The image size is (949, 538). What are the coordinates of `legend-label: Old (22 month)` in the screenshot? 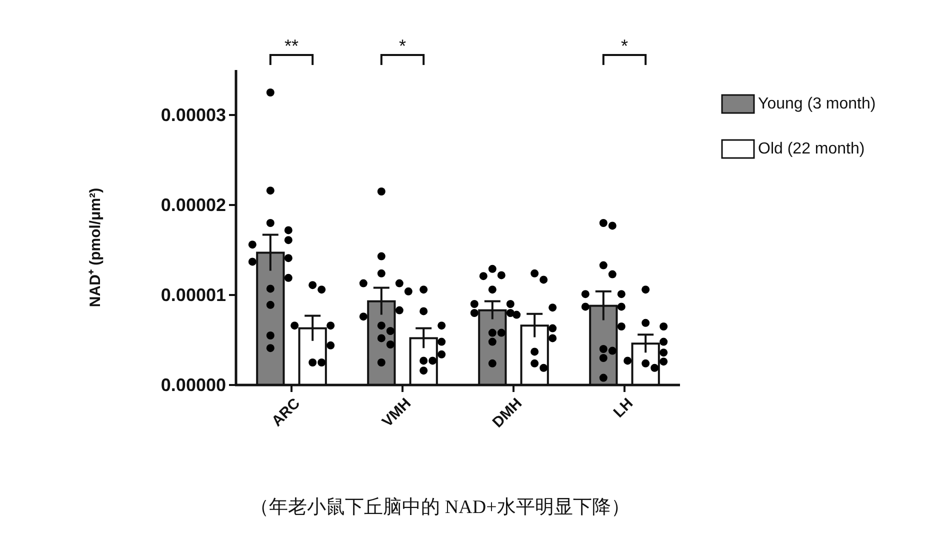 It's located at (811, 149).